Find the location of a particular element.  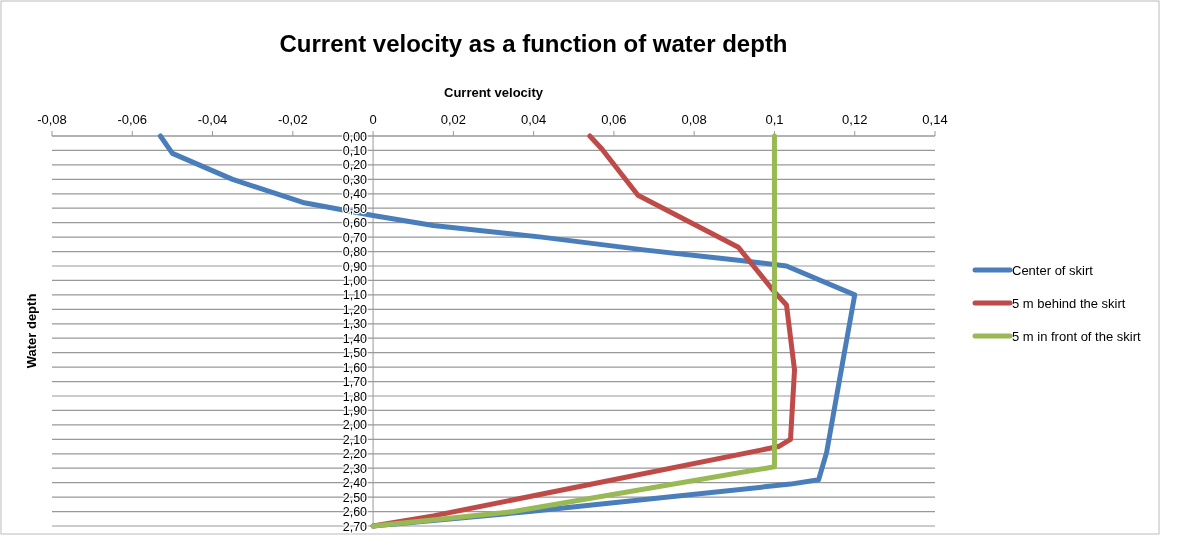

x-axis-title: Current velocity is located at coordinates (494, 92).